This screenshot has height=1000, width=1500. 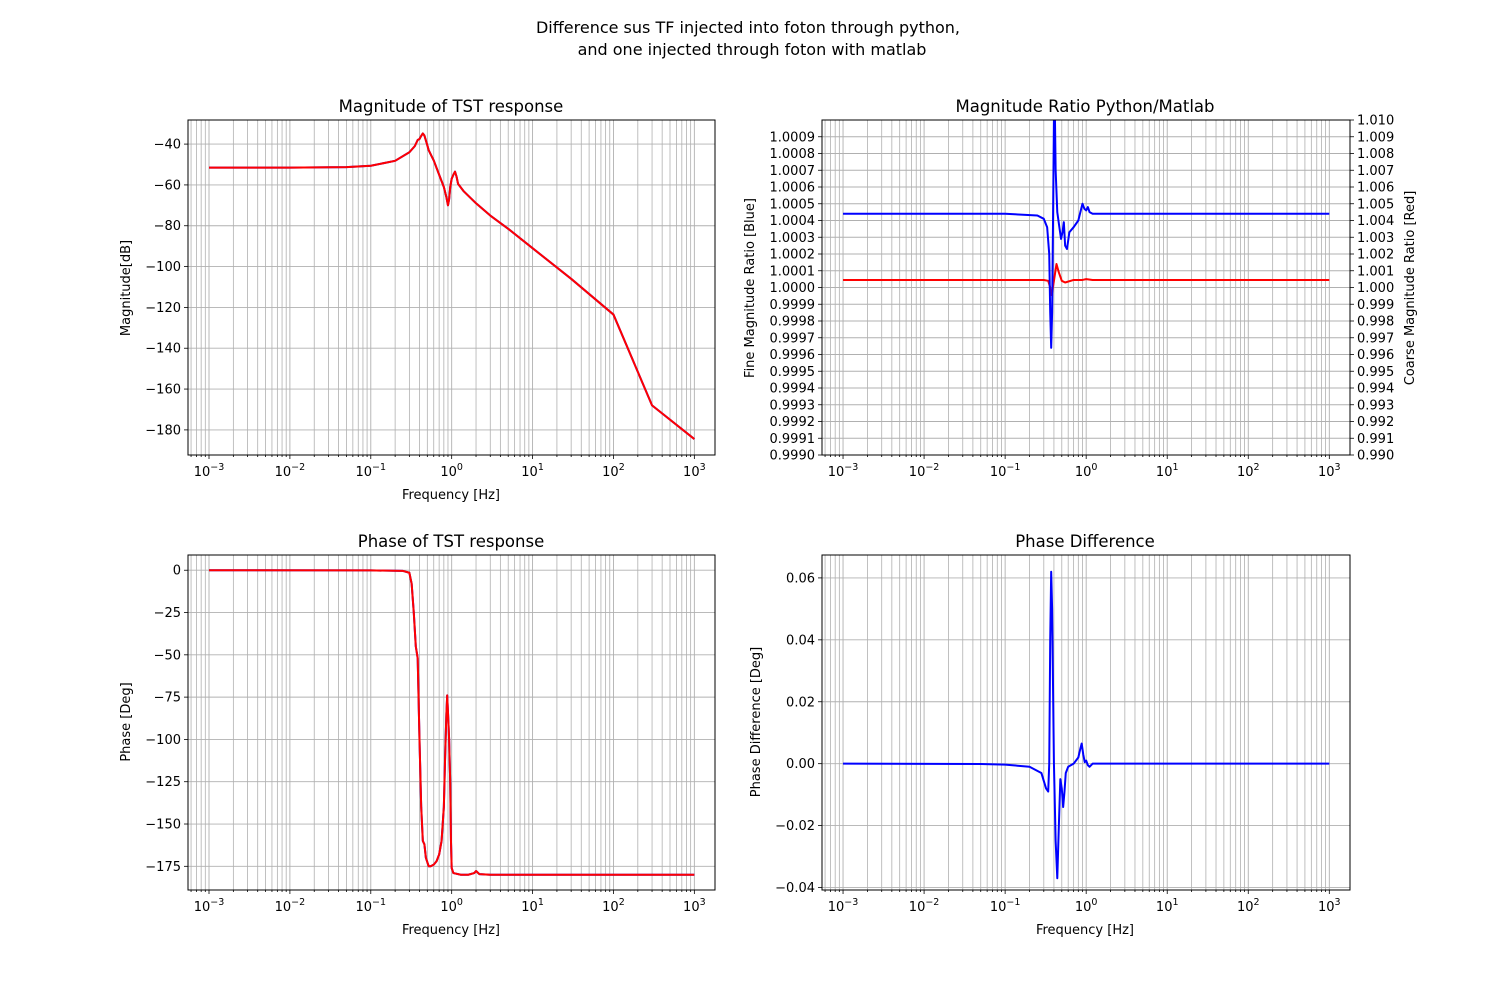 What do you see at coordinates (800, 640) in the screenshot?
I see `phdiff-ytick-label: 0.04` at bounding box center [800, 640].